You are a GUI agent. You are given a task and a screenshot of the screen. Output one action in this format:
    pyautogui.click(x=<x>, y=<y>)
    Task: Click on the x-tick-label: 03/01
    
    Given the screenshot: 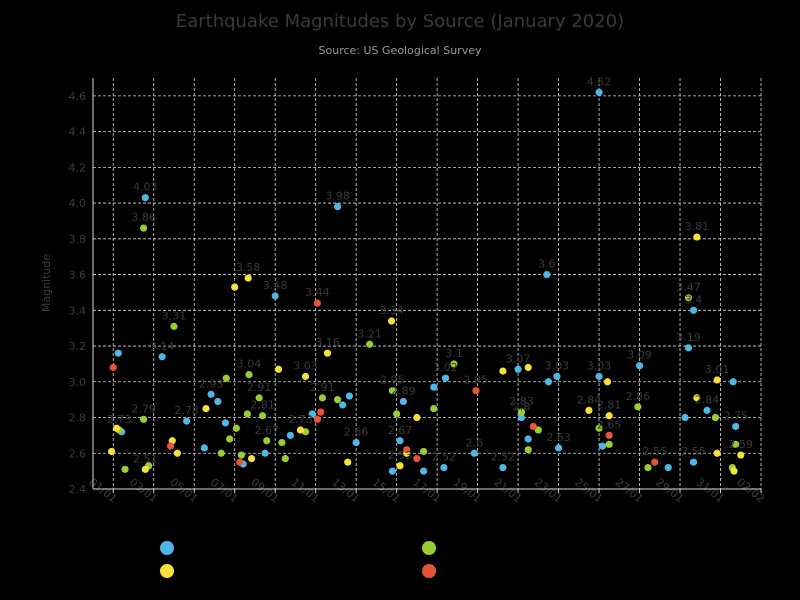 What is the action you would take?
    pyautogui.click(x=143, y=491)
    